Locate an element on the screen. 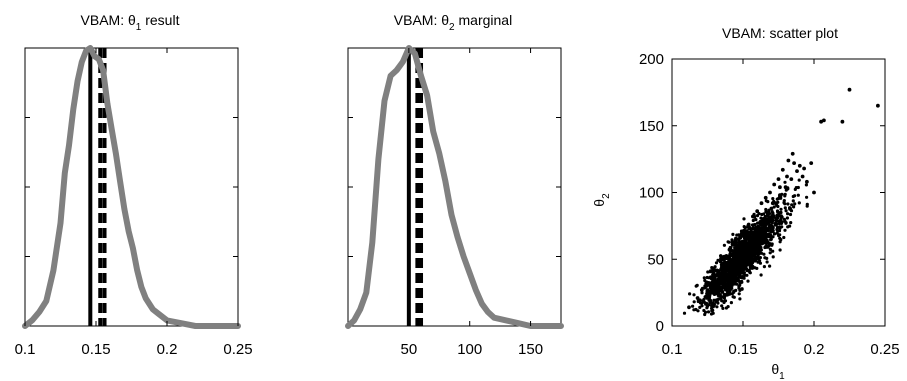  x-tick-label: 0.25 is located at coordinates (884, 349).